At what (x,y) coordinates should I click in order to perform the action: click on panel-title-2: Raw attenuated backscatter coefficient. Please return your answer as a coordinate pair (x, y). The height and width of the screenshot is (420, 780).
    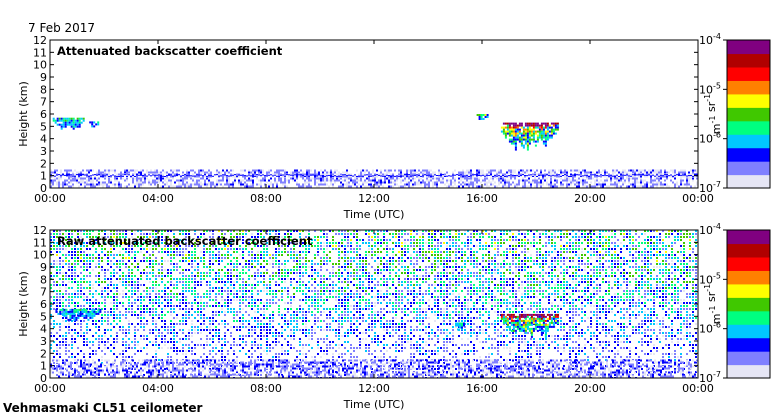
    Looking at the image, I should click on (185, 241).